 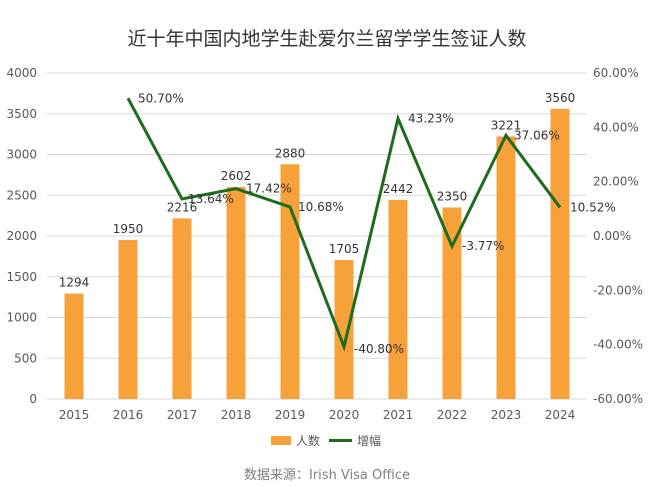 What do you see at coordinates (211, 199) in the screenshot?
I see `line-value-label: 13.64%` at bounding box center [211, 199].